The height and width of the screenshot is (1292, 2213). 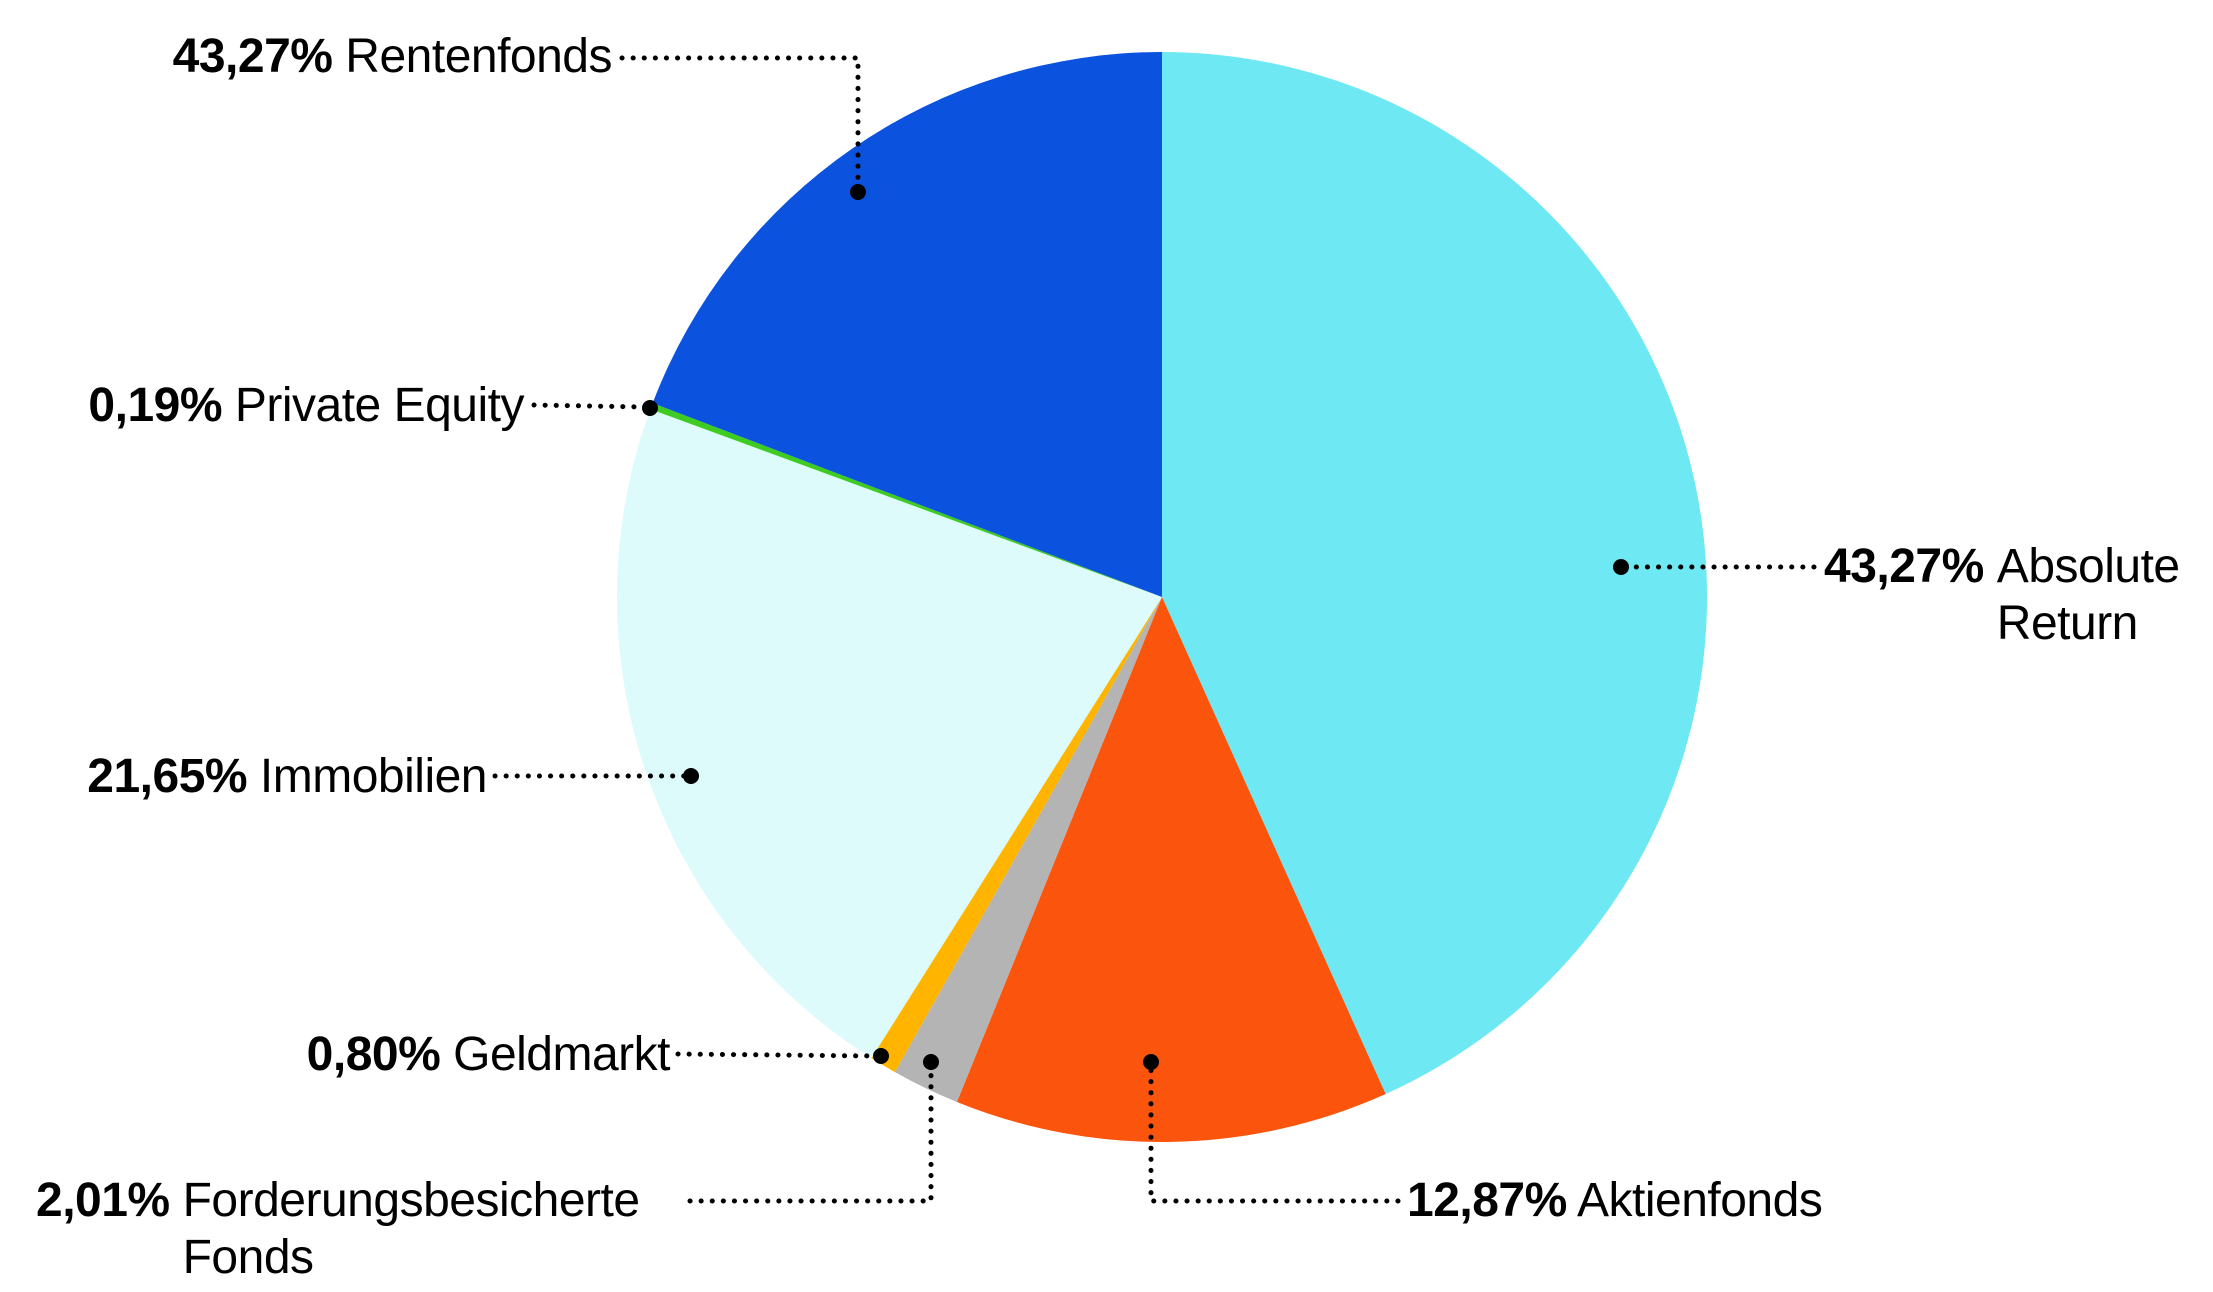 I want to click on label-aktienfonds: 12,87% Aktienfonds, so click(x=1615, y=1200).